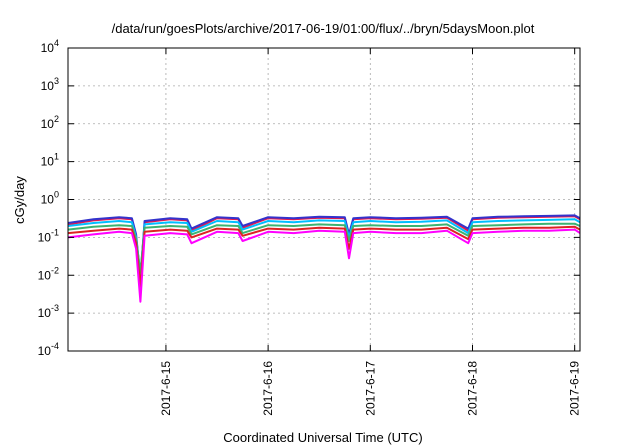 This screenshot has width=640, height=448. What do you see at coordinates (472, 388) in the screenshot?
I see `x-tick-label: 2017-6-18` at bounding box center [472, 388].